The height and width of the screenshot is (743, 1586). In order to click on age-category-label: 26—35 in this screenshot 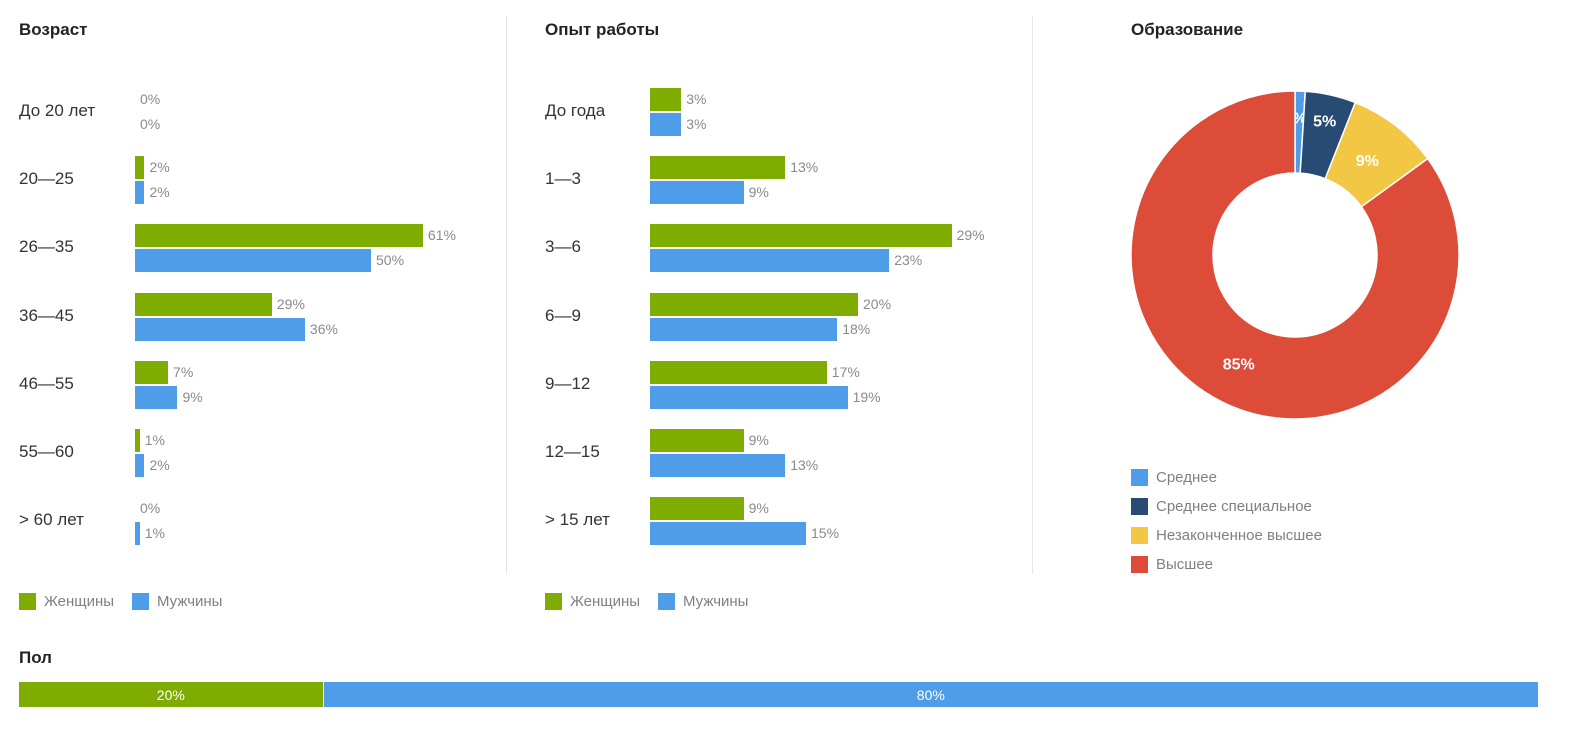, I will do `click(46, 247)`.